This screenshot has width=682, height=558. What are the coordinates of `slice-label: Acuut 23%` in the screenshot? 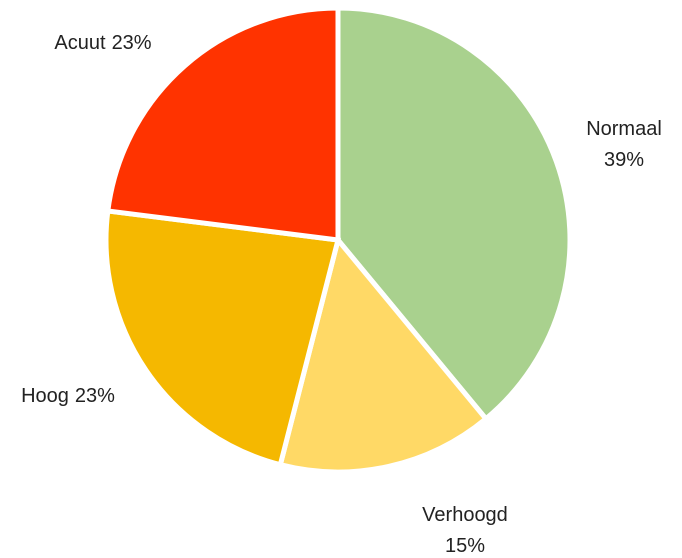 It's located at (102, 43).